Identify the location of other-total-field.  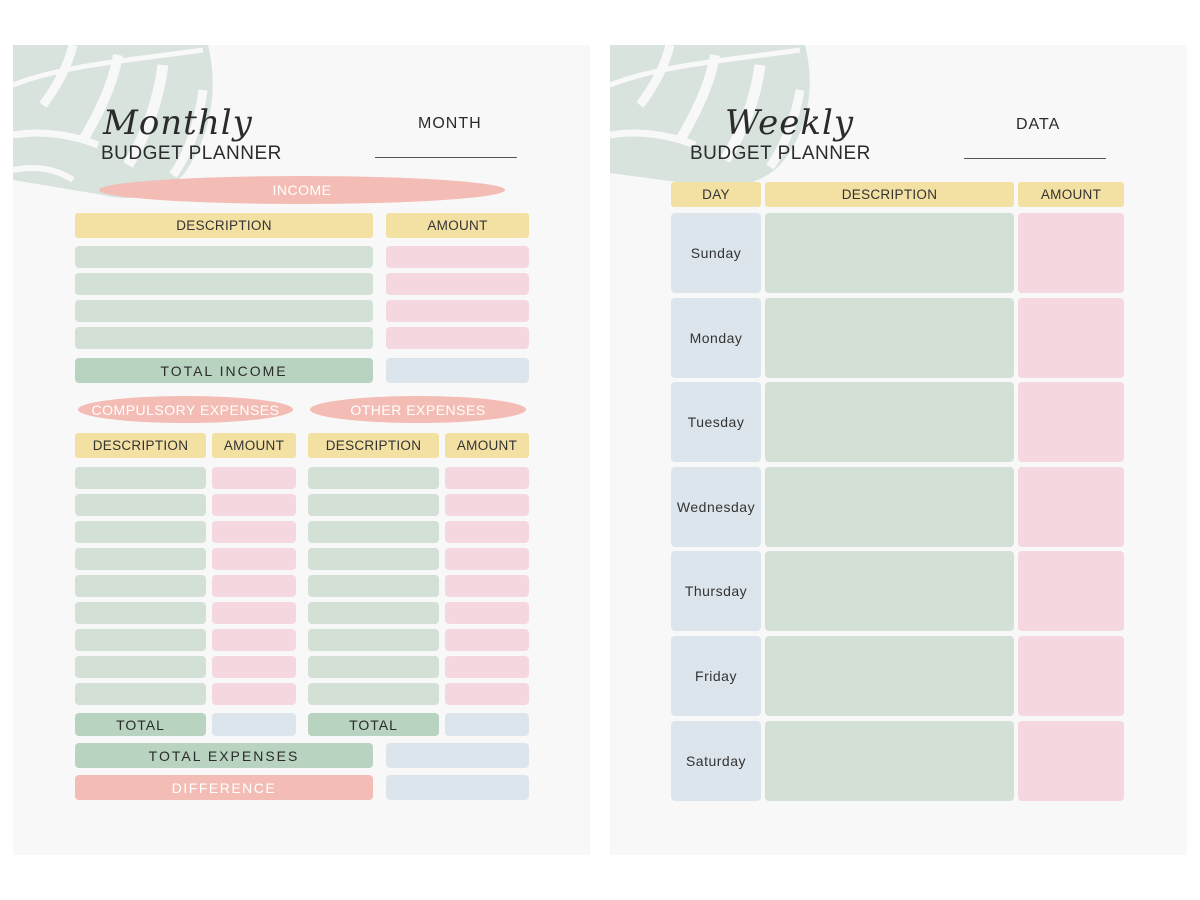
(487, 724).